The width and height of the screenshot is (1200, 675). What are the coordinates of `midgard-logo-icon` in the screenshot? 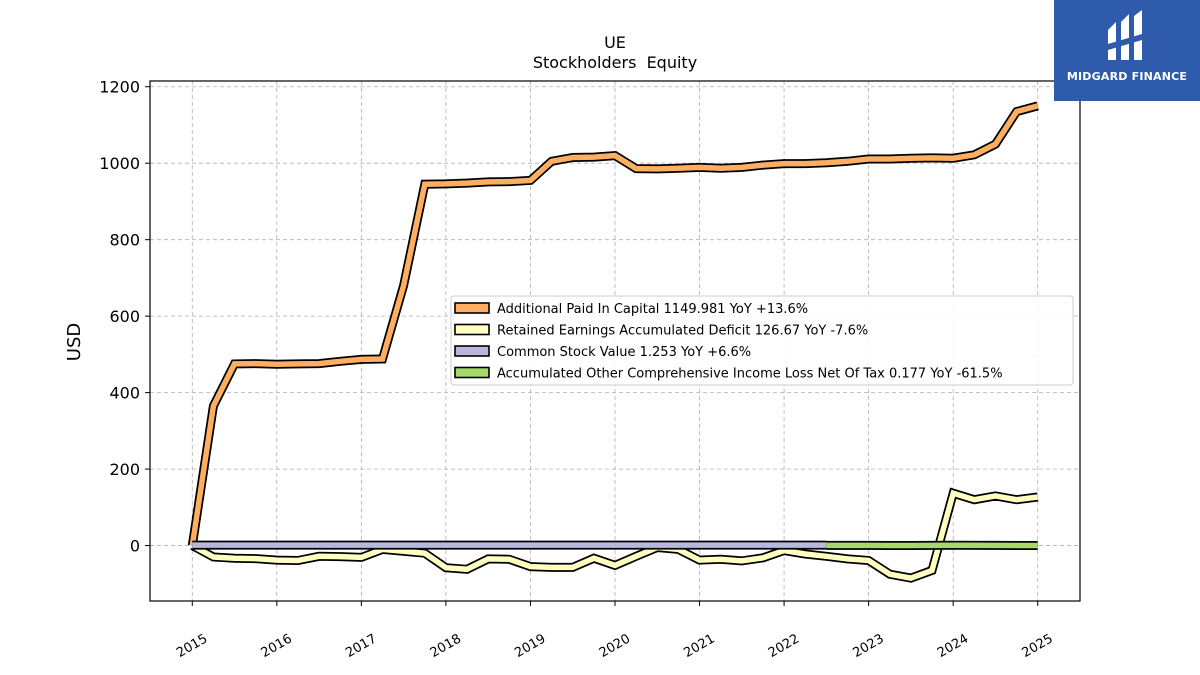 It's located at (1125, 35).